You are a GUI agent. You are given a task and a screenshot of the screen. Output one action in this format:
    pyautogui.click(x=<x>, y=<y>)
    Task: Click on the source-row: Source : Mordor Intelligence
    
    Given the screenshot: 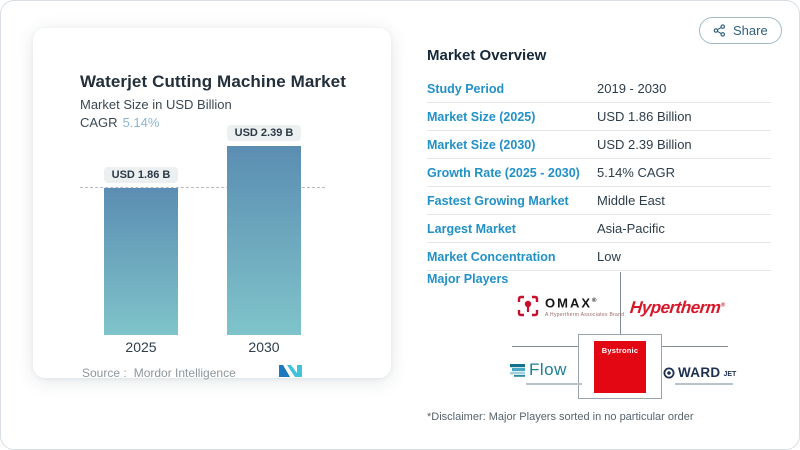 What is the action you would take?
    pyautogui.click(x=159, y=373)
    